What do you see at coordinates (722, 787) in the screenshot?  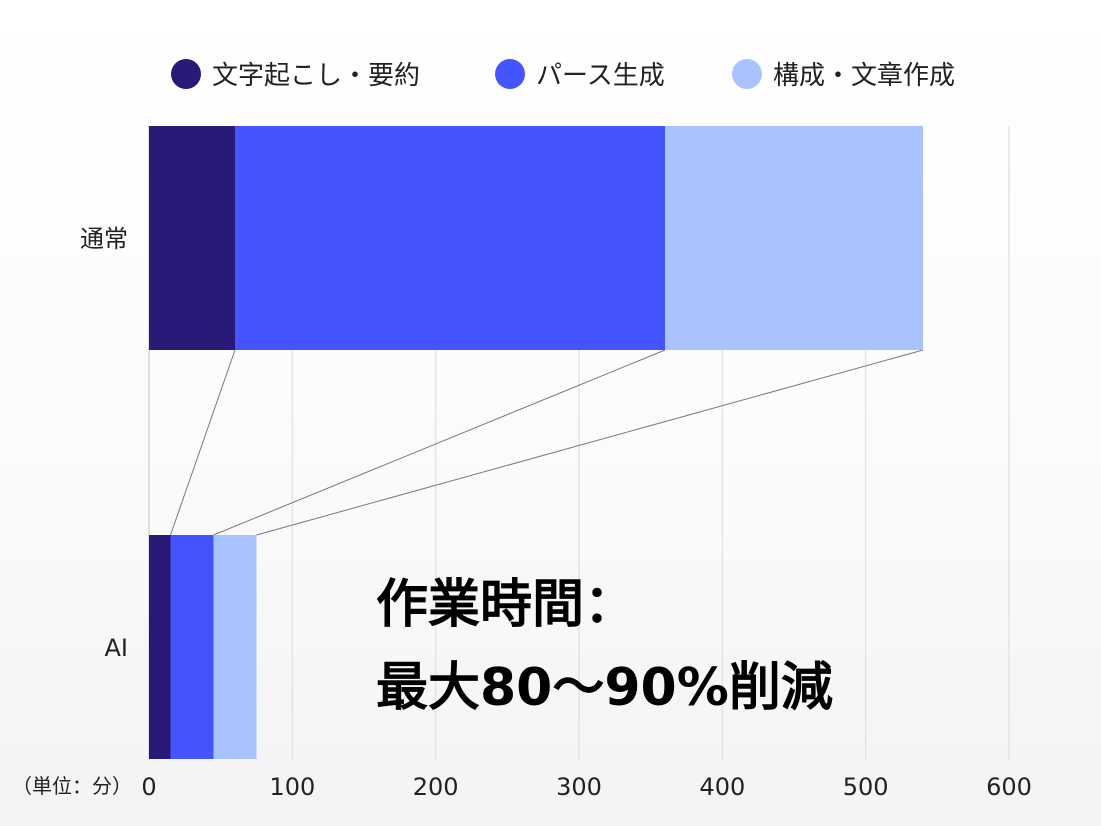 I see `tick-label: 400` at bounding box center [722, 787].